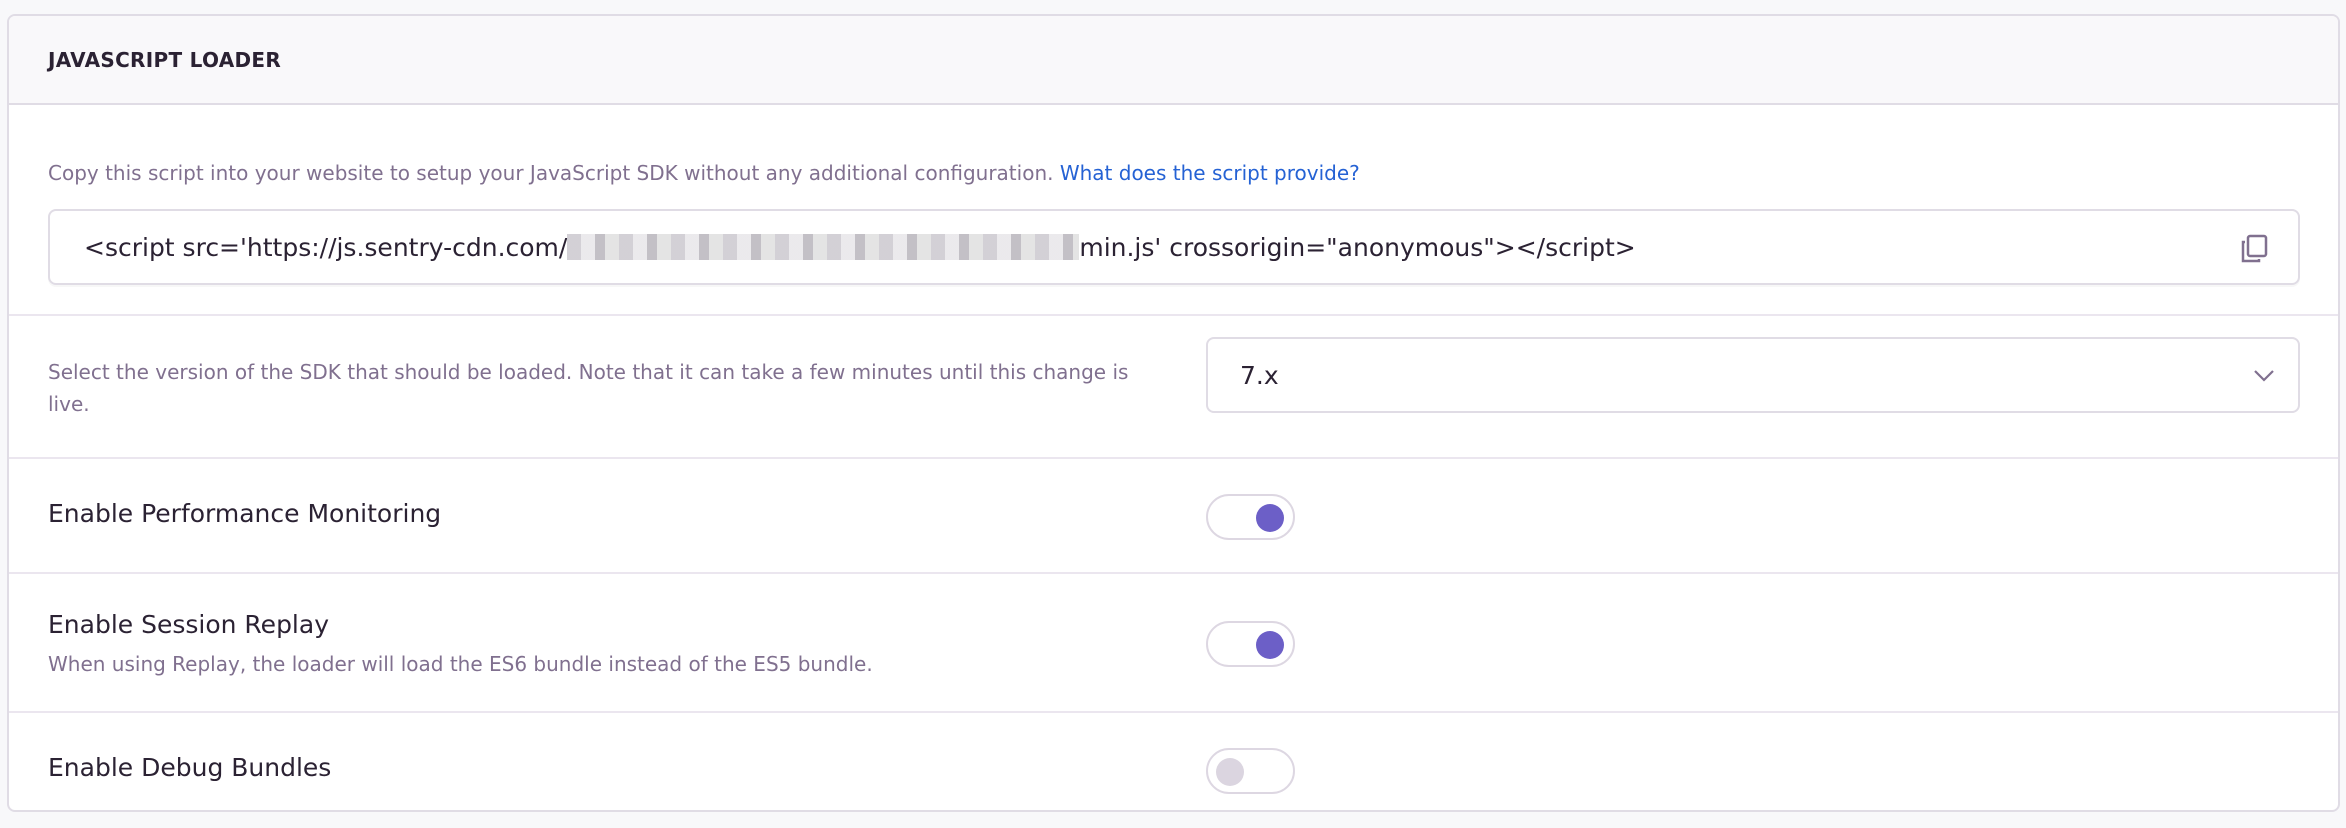  Describe the element at coordinates (2264, 376) in the screenshot. I see `chevron-down-icon` at that location.